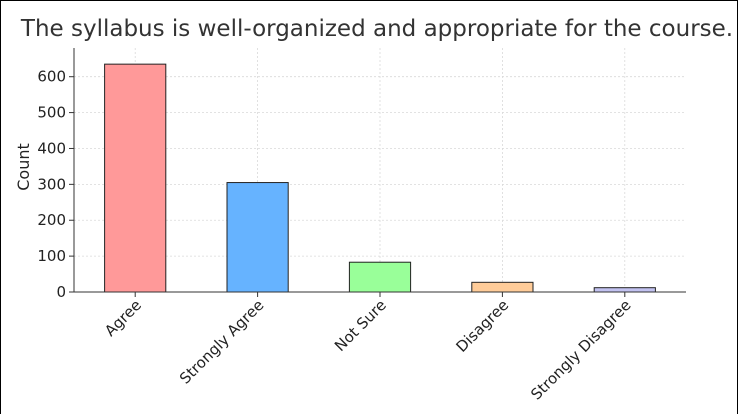 The width and height of the screenshot is (740, 416). I want to click on y-tick-label: 400, so click(51, 148).